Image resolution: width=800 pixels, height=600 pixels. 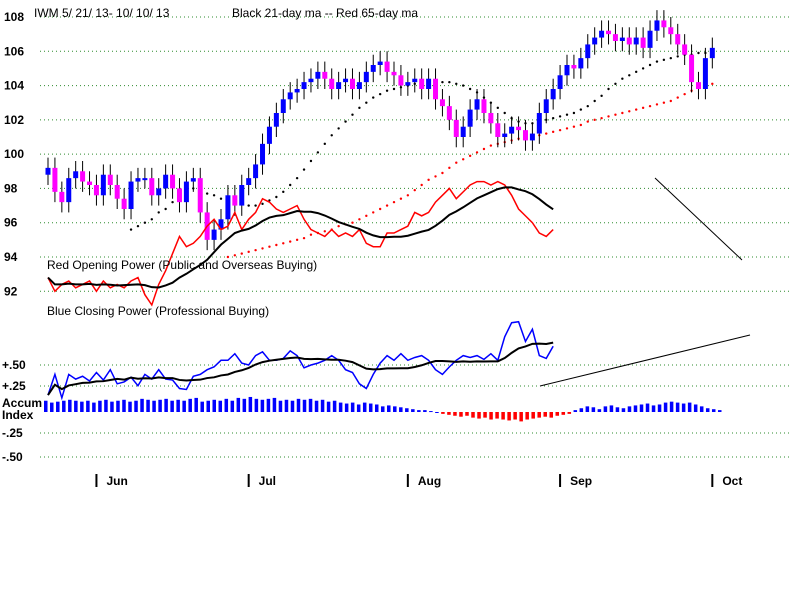 I want to click on chart-subtitle: Black 21-day ma -- Red 65-day ma, so click(x=325, y=13).